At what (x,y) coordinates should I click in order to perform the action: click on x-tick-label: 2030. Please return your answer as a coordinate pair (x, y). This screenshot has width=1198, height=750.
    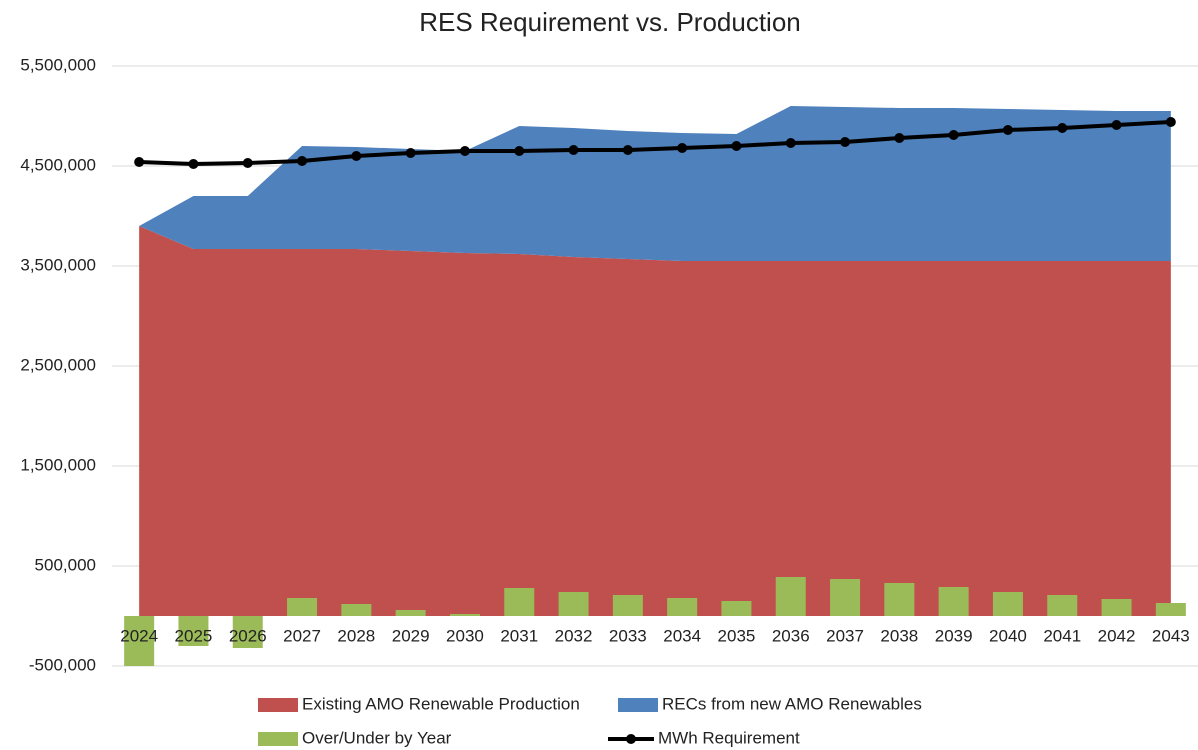
    Looking at the image, I should click on (465, 635).